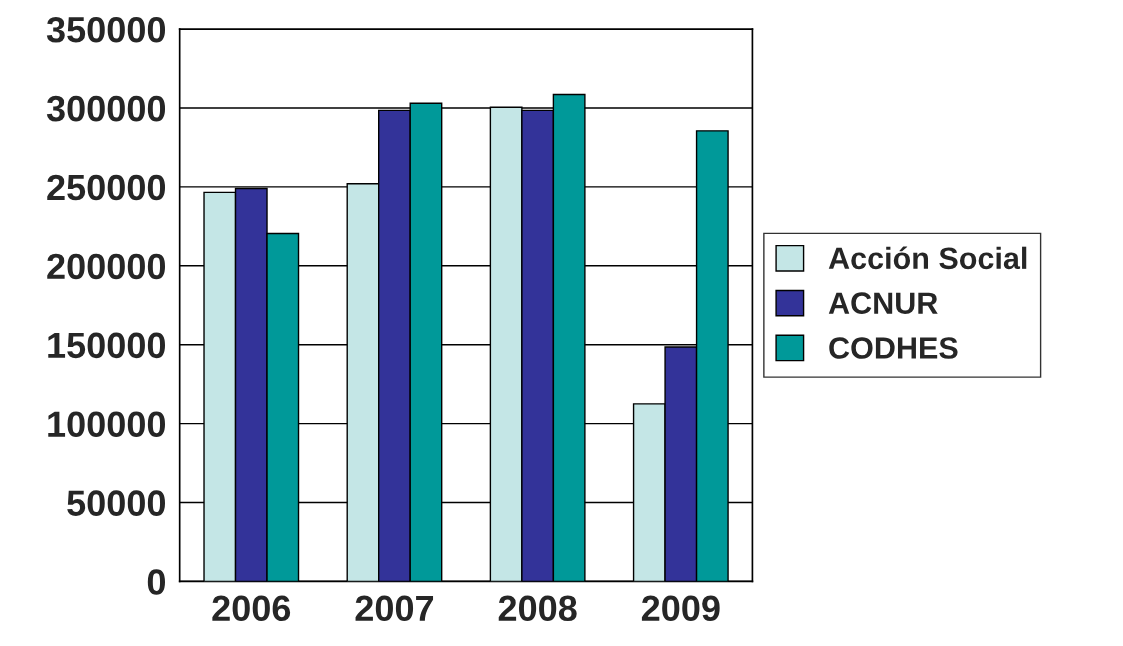  What do you see at coordinates (156, 582) in the screenshot?
I see `y-tick-label: 0` at bounding box center [156, 582].